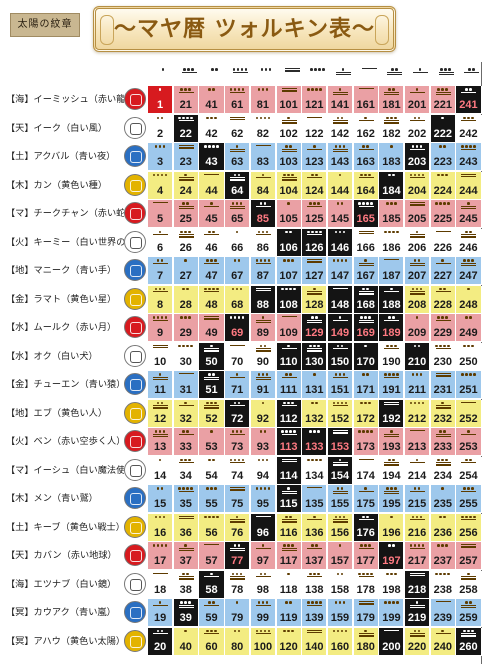  Describe the element at coordinates (289, 356) in the screenshot. I see `kin-cell: 110` at that location.